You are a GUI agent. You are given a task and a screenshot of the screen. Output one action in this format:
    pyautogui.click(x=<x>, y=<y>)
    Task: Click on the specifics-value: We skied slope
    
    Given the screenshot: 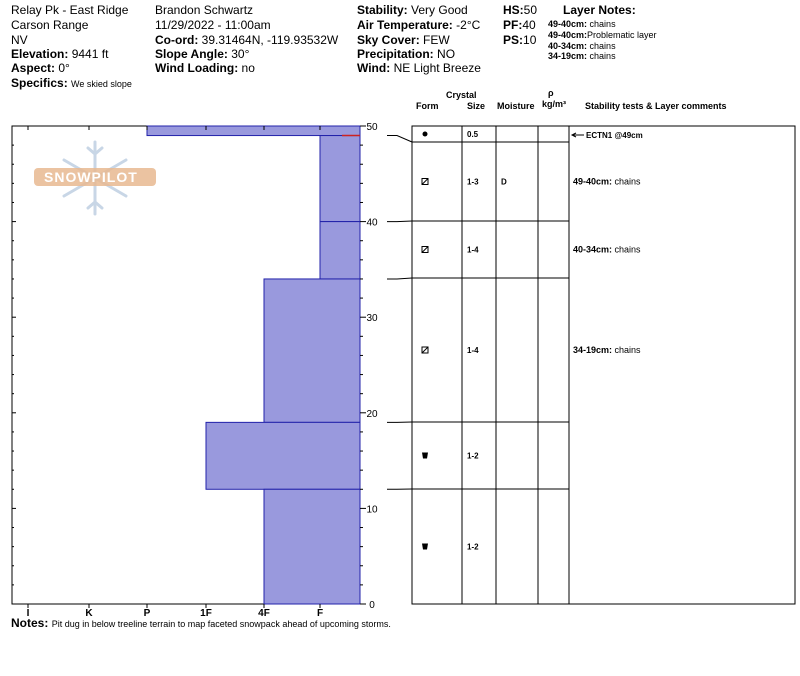 What is the action you would take?
    pyautogui.click(x=101, y=84)
    